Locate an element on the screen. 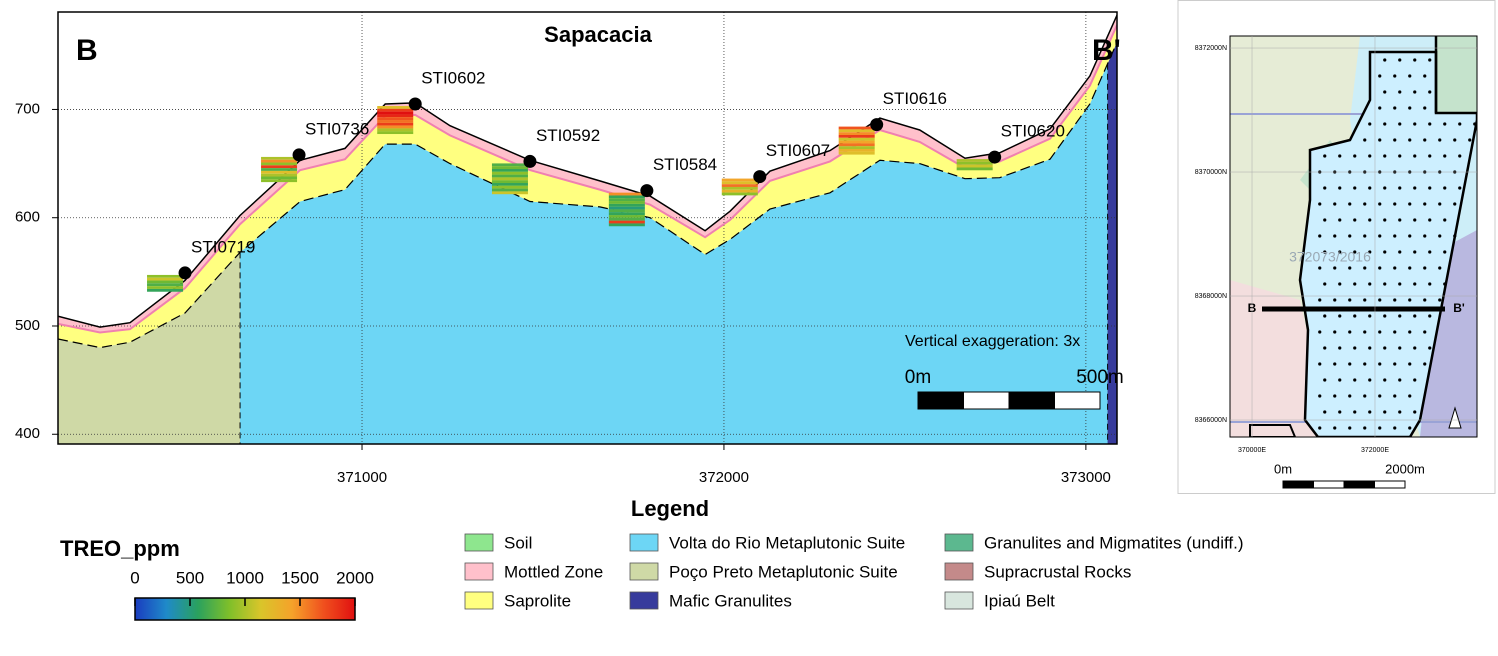 This screenshot has width=1498, height=656. y-tick-label: 700 is located at coordinates (27, 108).